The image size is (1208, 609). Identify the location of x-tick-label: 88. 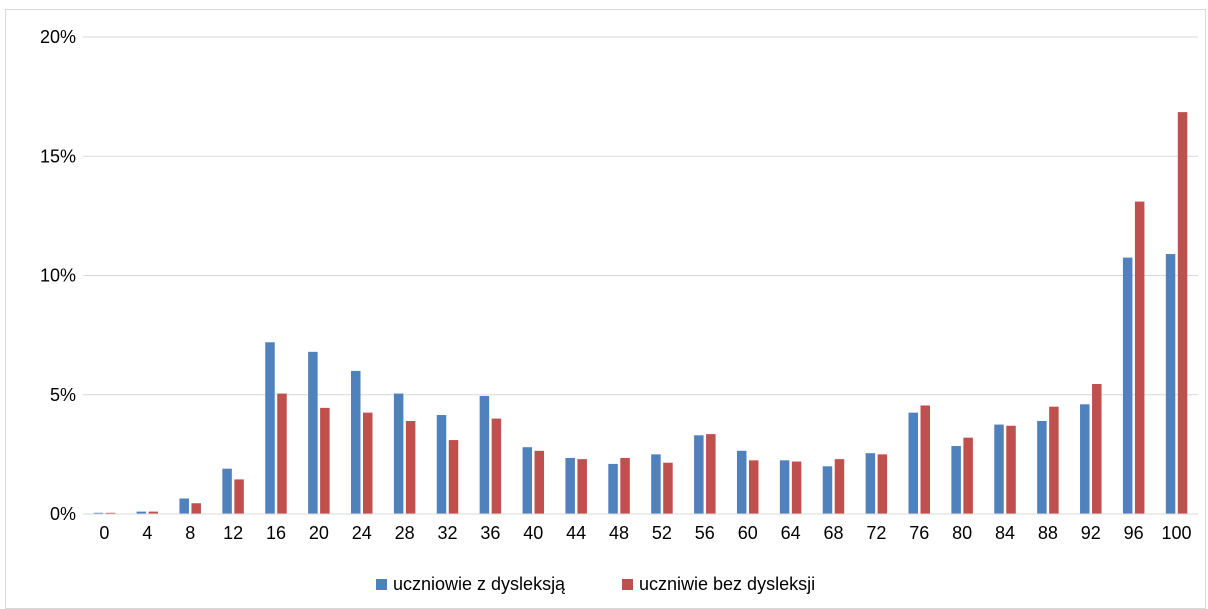
(1048, 533).